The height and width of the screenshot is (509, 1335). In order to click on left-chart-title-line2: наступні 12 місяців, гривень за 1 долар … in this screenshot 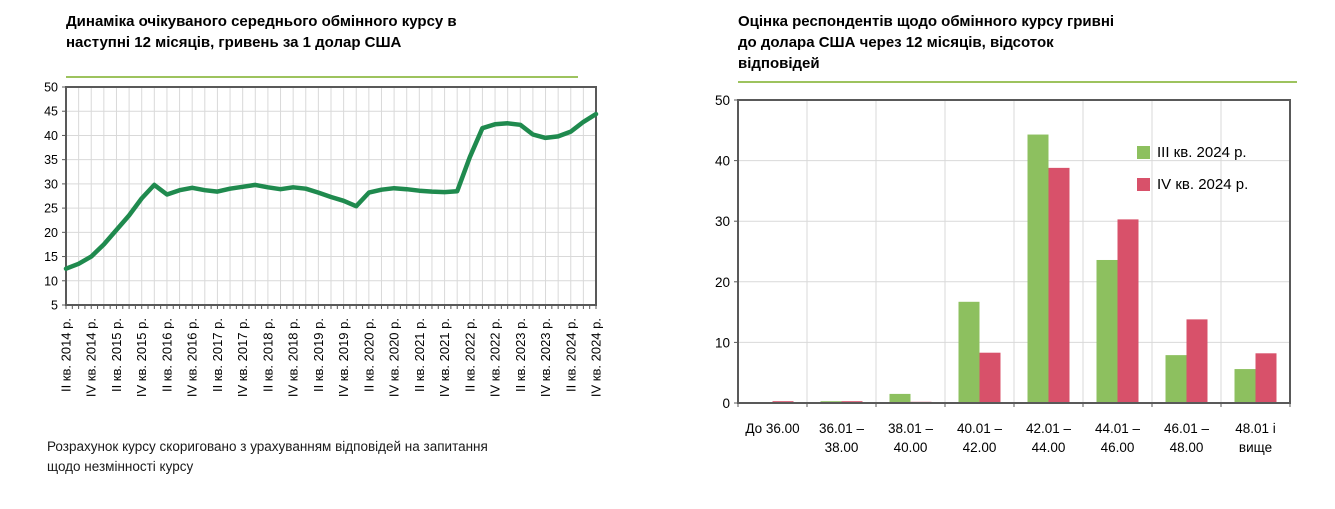, I will do `click(234, 42)`.